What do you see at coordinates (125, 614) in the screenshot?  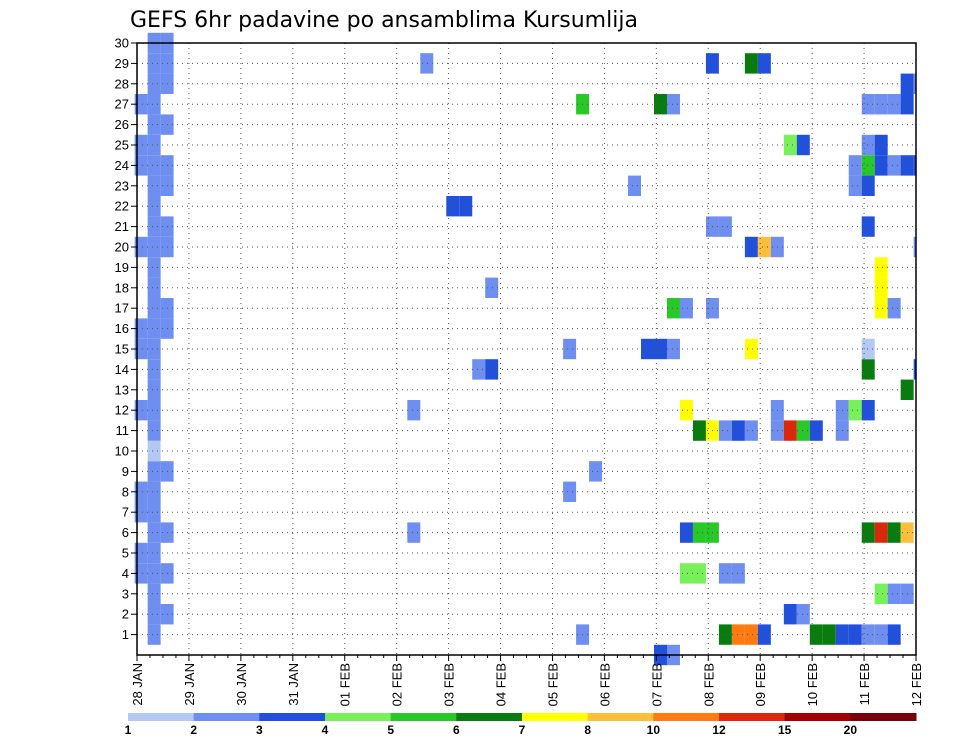 I see `y-tick-label: 2` at bounding box center [125, 614].